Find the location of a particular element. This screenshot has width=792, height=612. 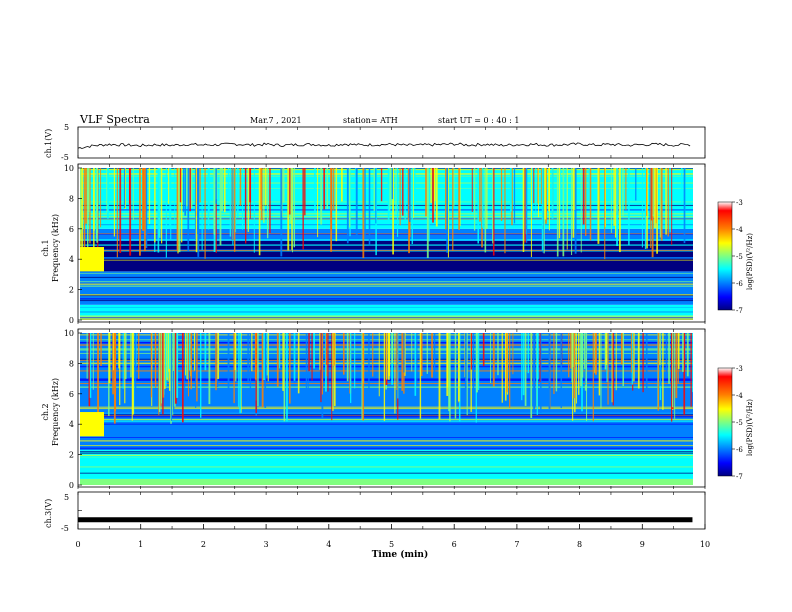

ch1-colorbar-label: log(PSD)(V²/Hz) is located at coordinates (750, 261).